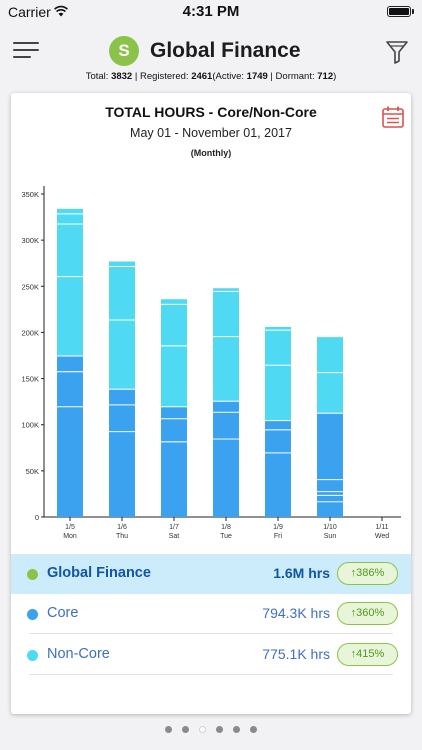  What do you see at coordinates (397, 52) in the screenshot?
I see `funnel-filter-icon` at bounding box center [397, 52].